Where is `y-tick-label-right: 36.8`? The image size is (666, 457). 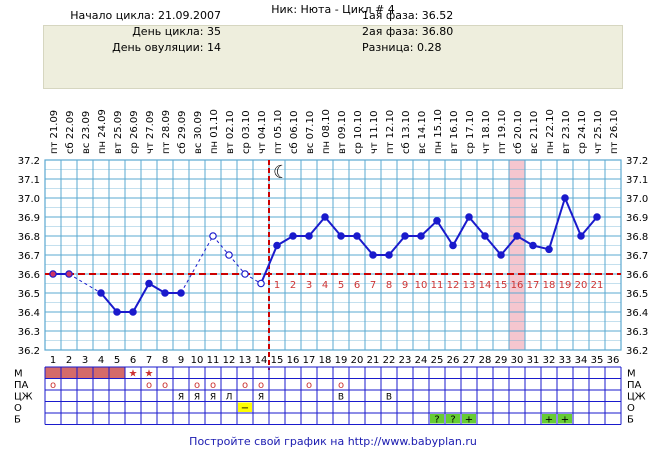
y-tick-label-right: 36.8 is located at coordinates (637, 237).